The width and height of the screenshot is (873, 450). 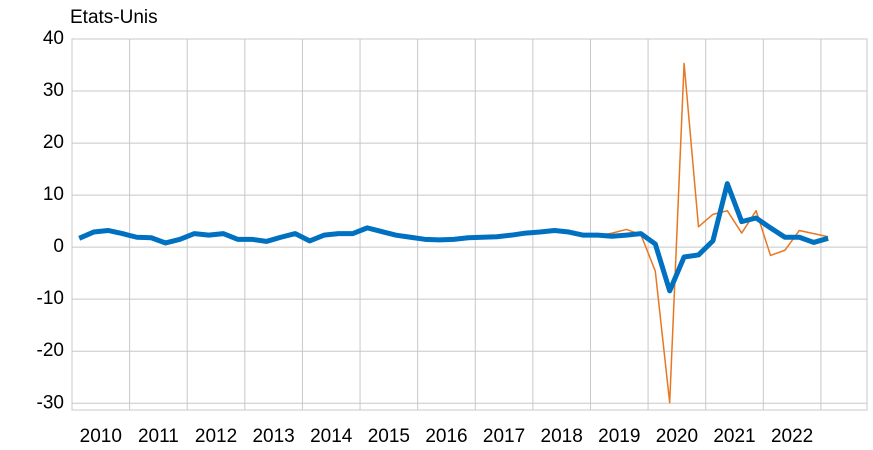 What do you see at coordinates (50, 402) in the screenshot?
I see `y-tick-label: -30` at bounding box center [50, 402].